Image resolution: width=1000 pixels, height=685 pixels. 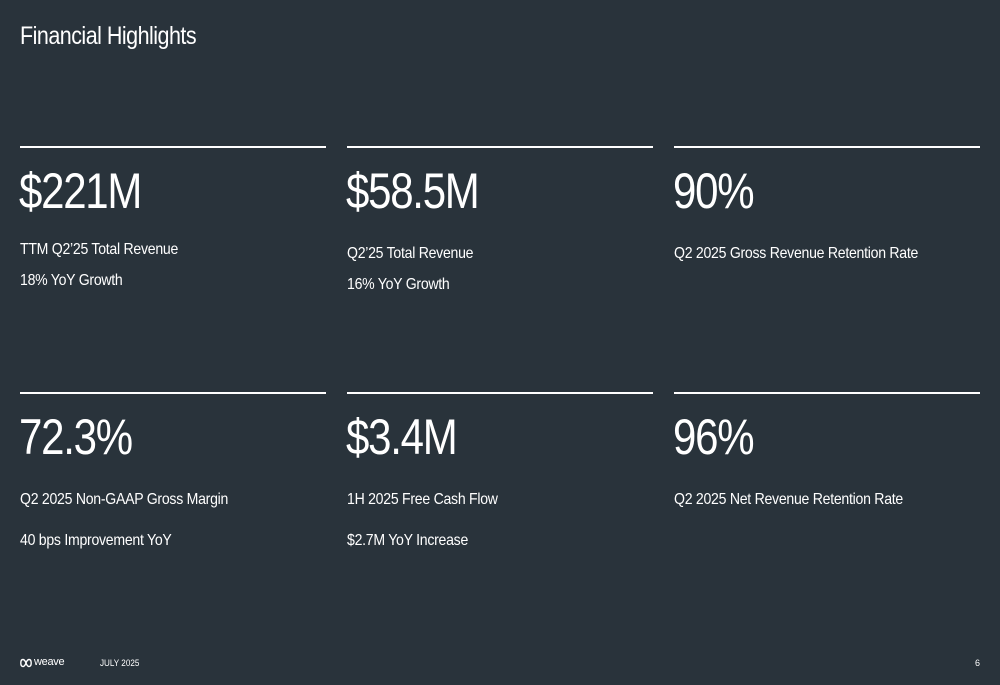 I want to click on metric-label: Q2 2025 Gross Revenue Retention Rate, so click(x=796, y=253).